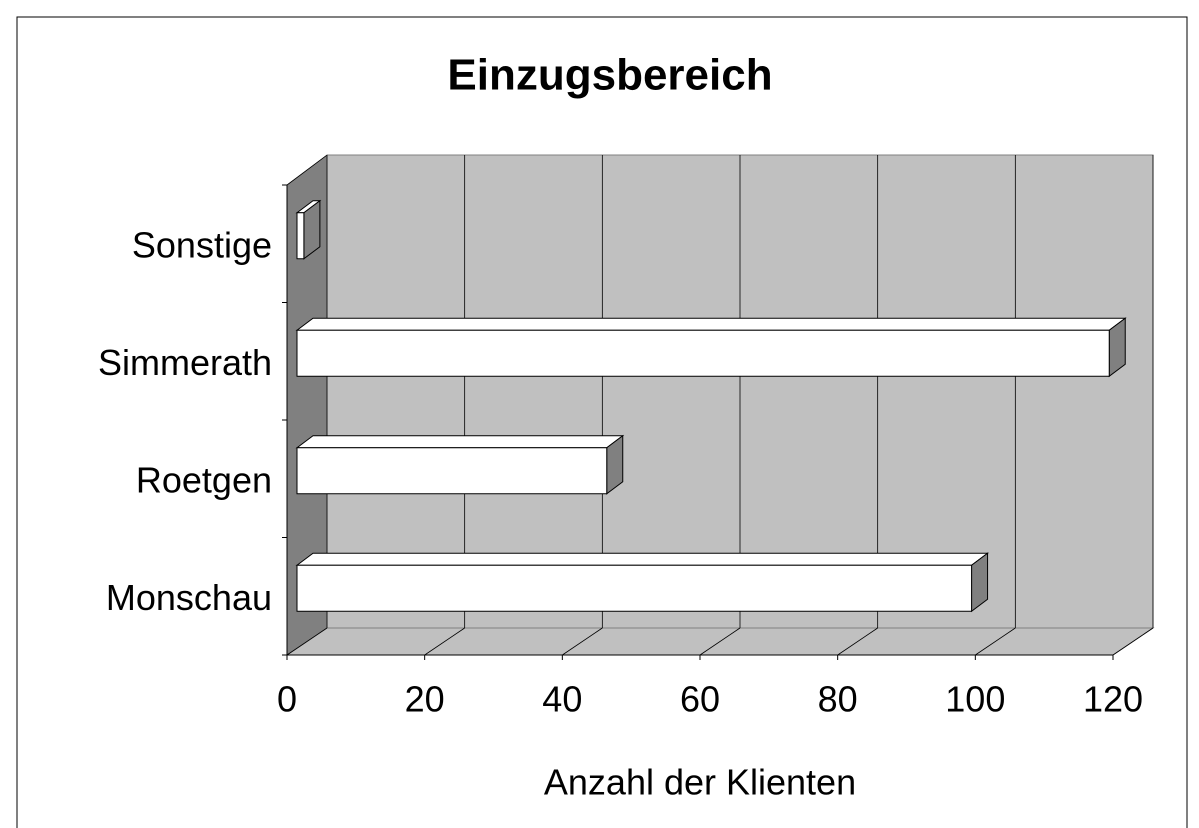  Describe the element at coordinates (204, 479) in the screenshot. I see `y-tick-label: Roetgen` at that location.